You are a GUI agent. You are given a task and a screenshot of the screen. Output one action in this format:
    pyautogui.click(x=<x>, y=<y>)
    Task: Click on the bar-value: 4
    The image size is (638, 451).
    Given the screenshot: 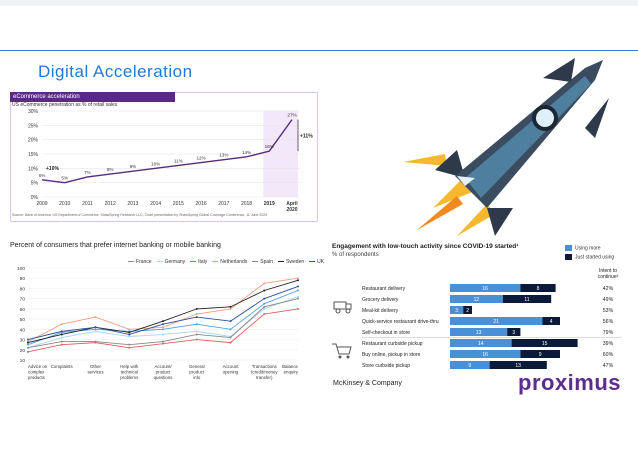 What is the action you would take?
    pyautogui.click(x=551, y=322)
    